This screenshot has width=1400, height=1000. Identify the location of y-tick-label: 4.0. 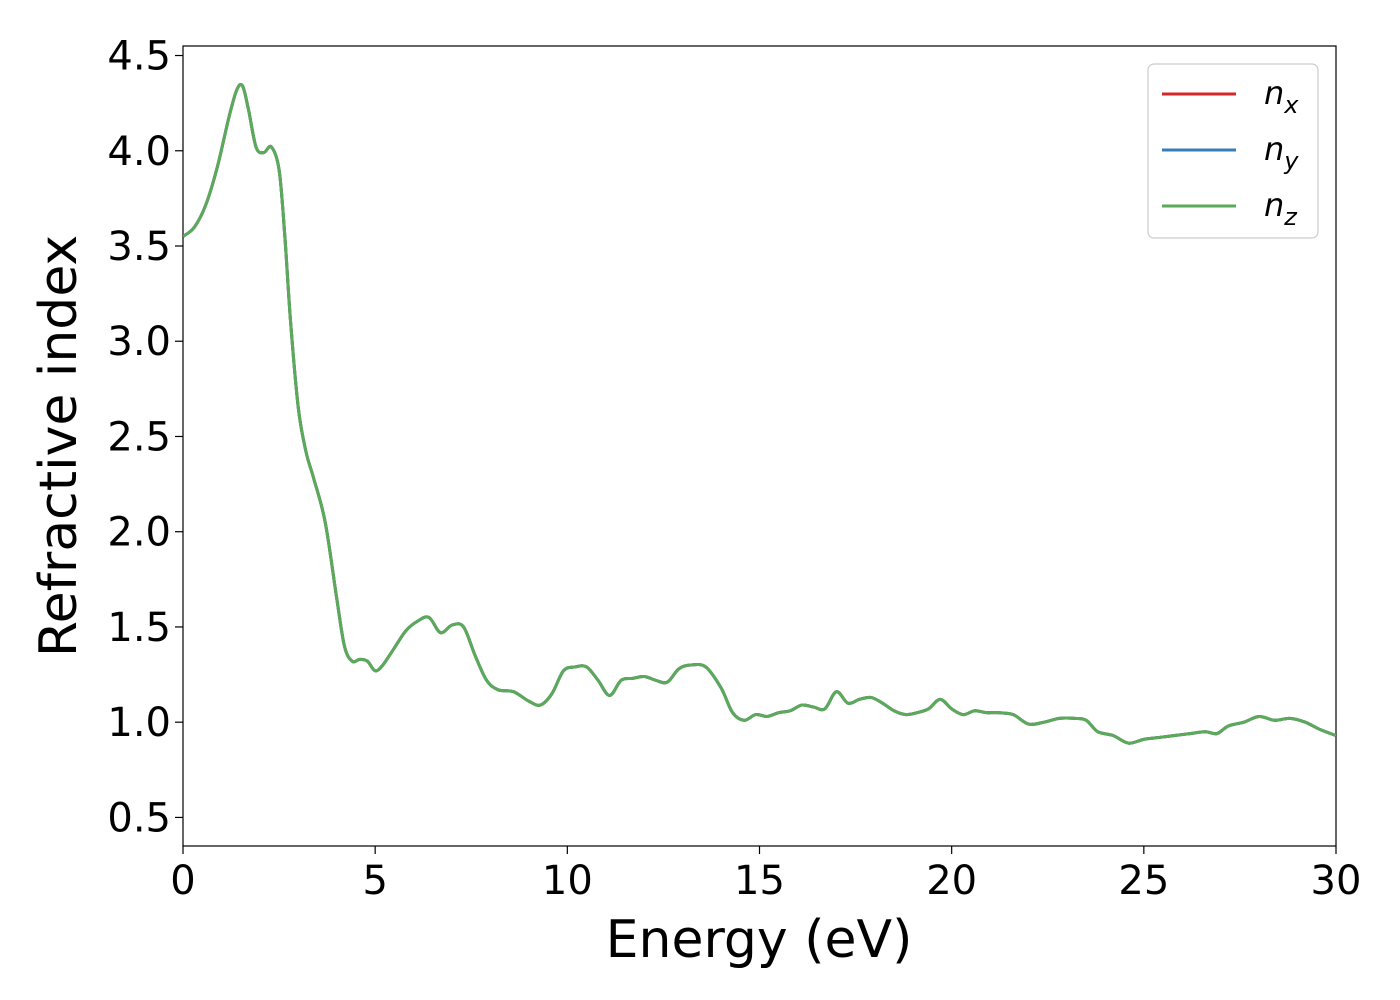
(139, 152).